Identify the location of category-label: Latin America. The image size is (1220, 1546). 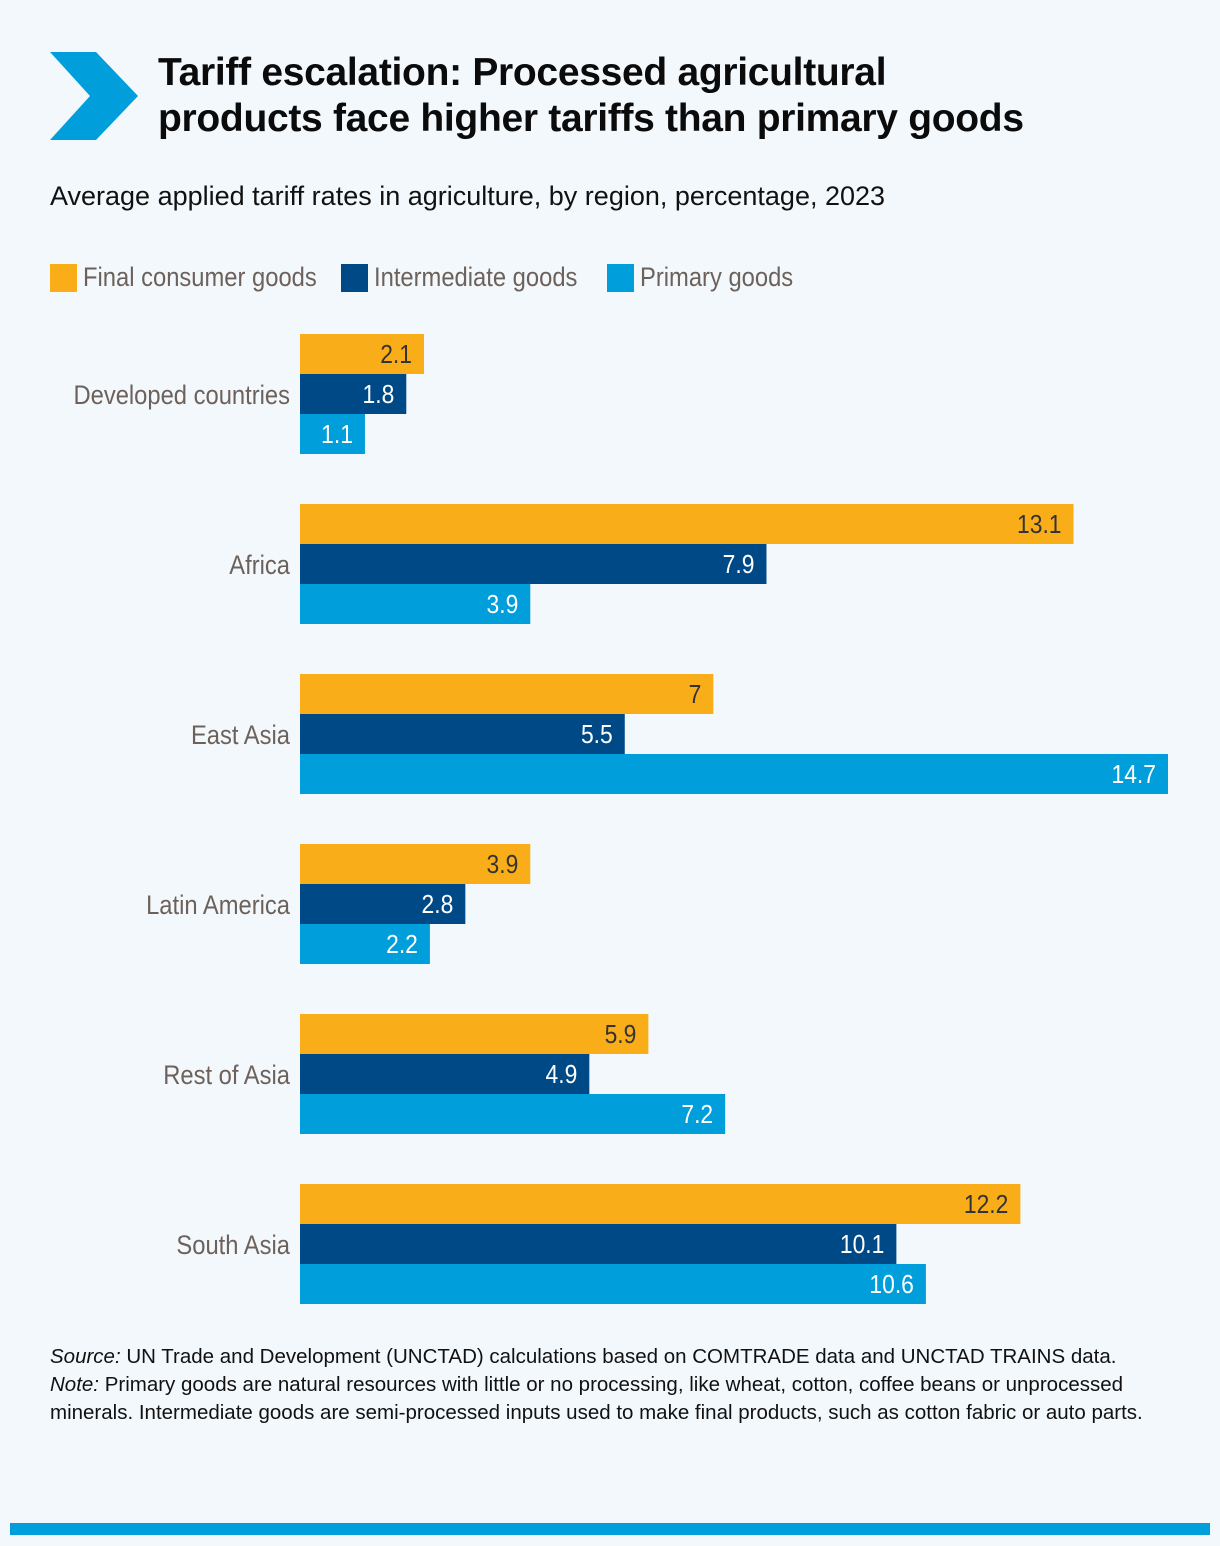
(218, 906).